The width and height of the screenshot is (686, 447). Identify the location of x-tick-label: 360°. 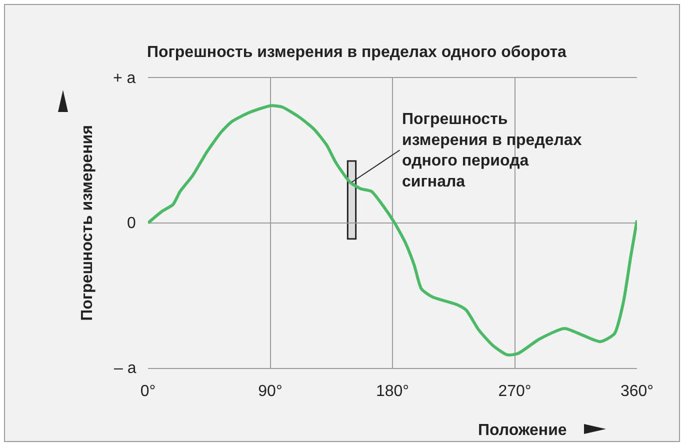
(637, 391).